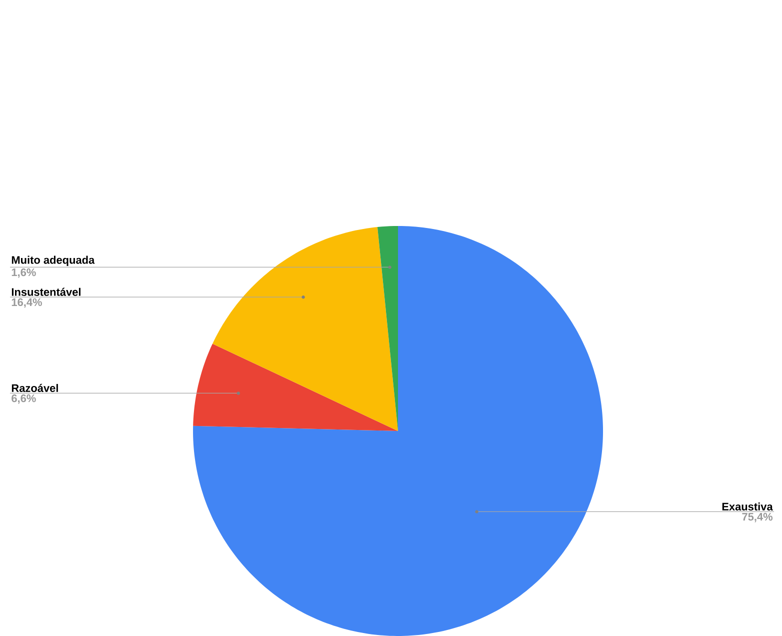 This screenshot has height=636, width=782. Describe the element at coordinates (24, 399) in the screenshot. I see `data-label: 6,6%` at that location.